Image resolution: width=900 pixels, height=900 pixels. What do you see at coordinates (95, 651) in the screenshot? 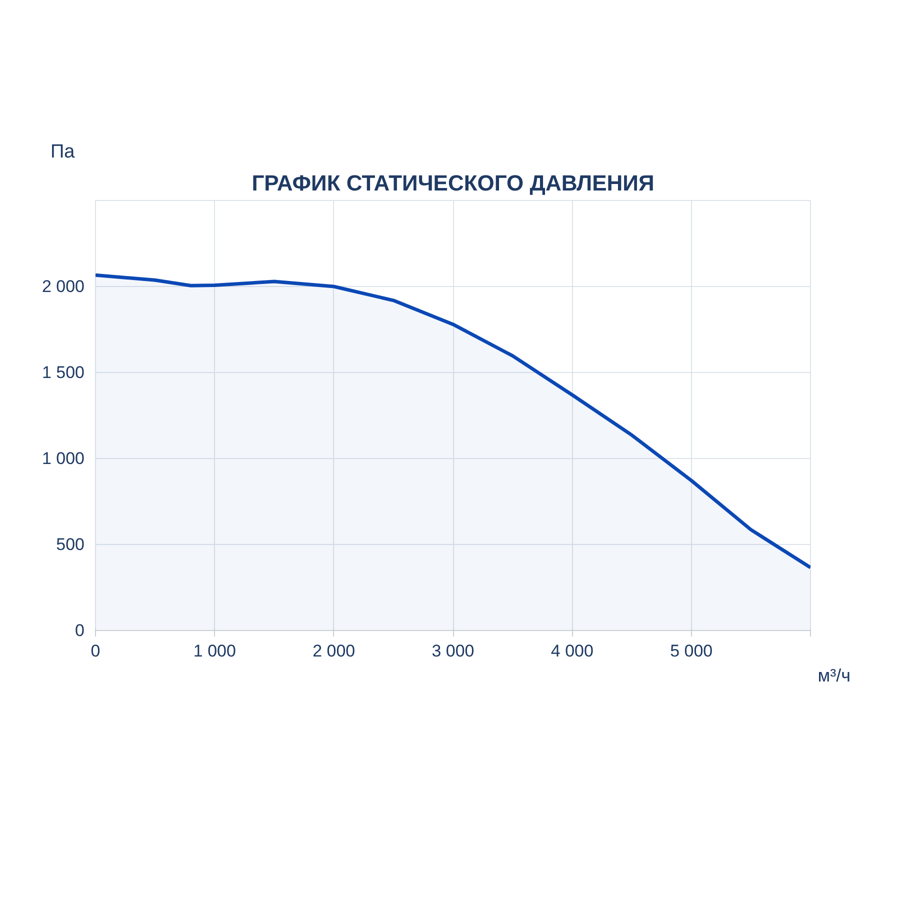
I see `x-tick-label: 0` at bounding box center [95, 651].